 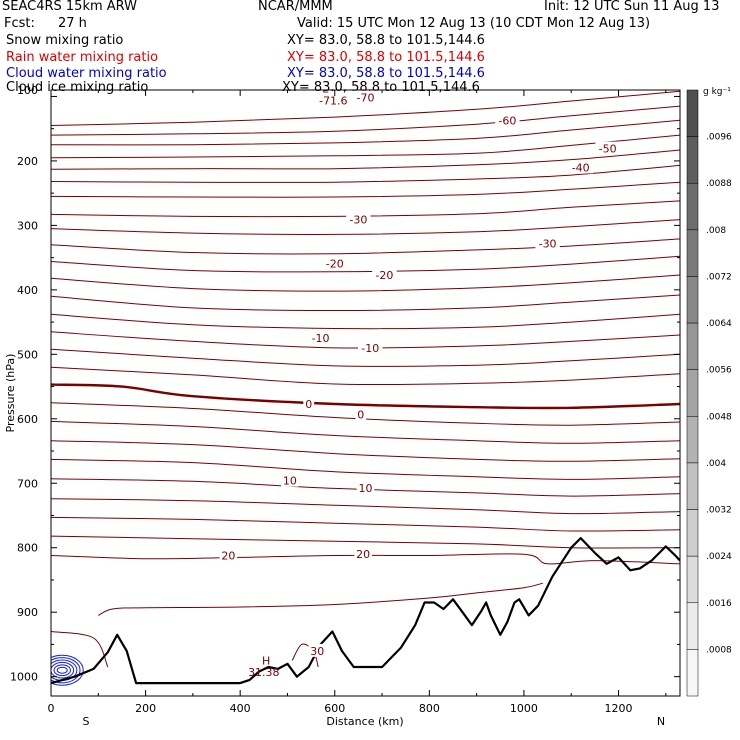 I want to click on colorbar-label: .0024, so click(x=719, y=557).